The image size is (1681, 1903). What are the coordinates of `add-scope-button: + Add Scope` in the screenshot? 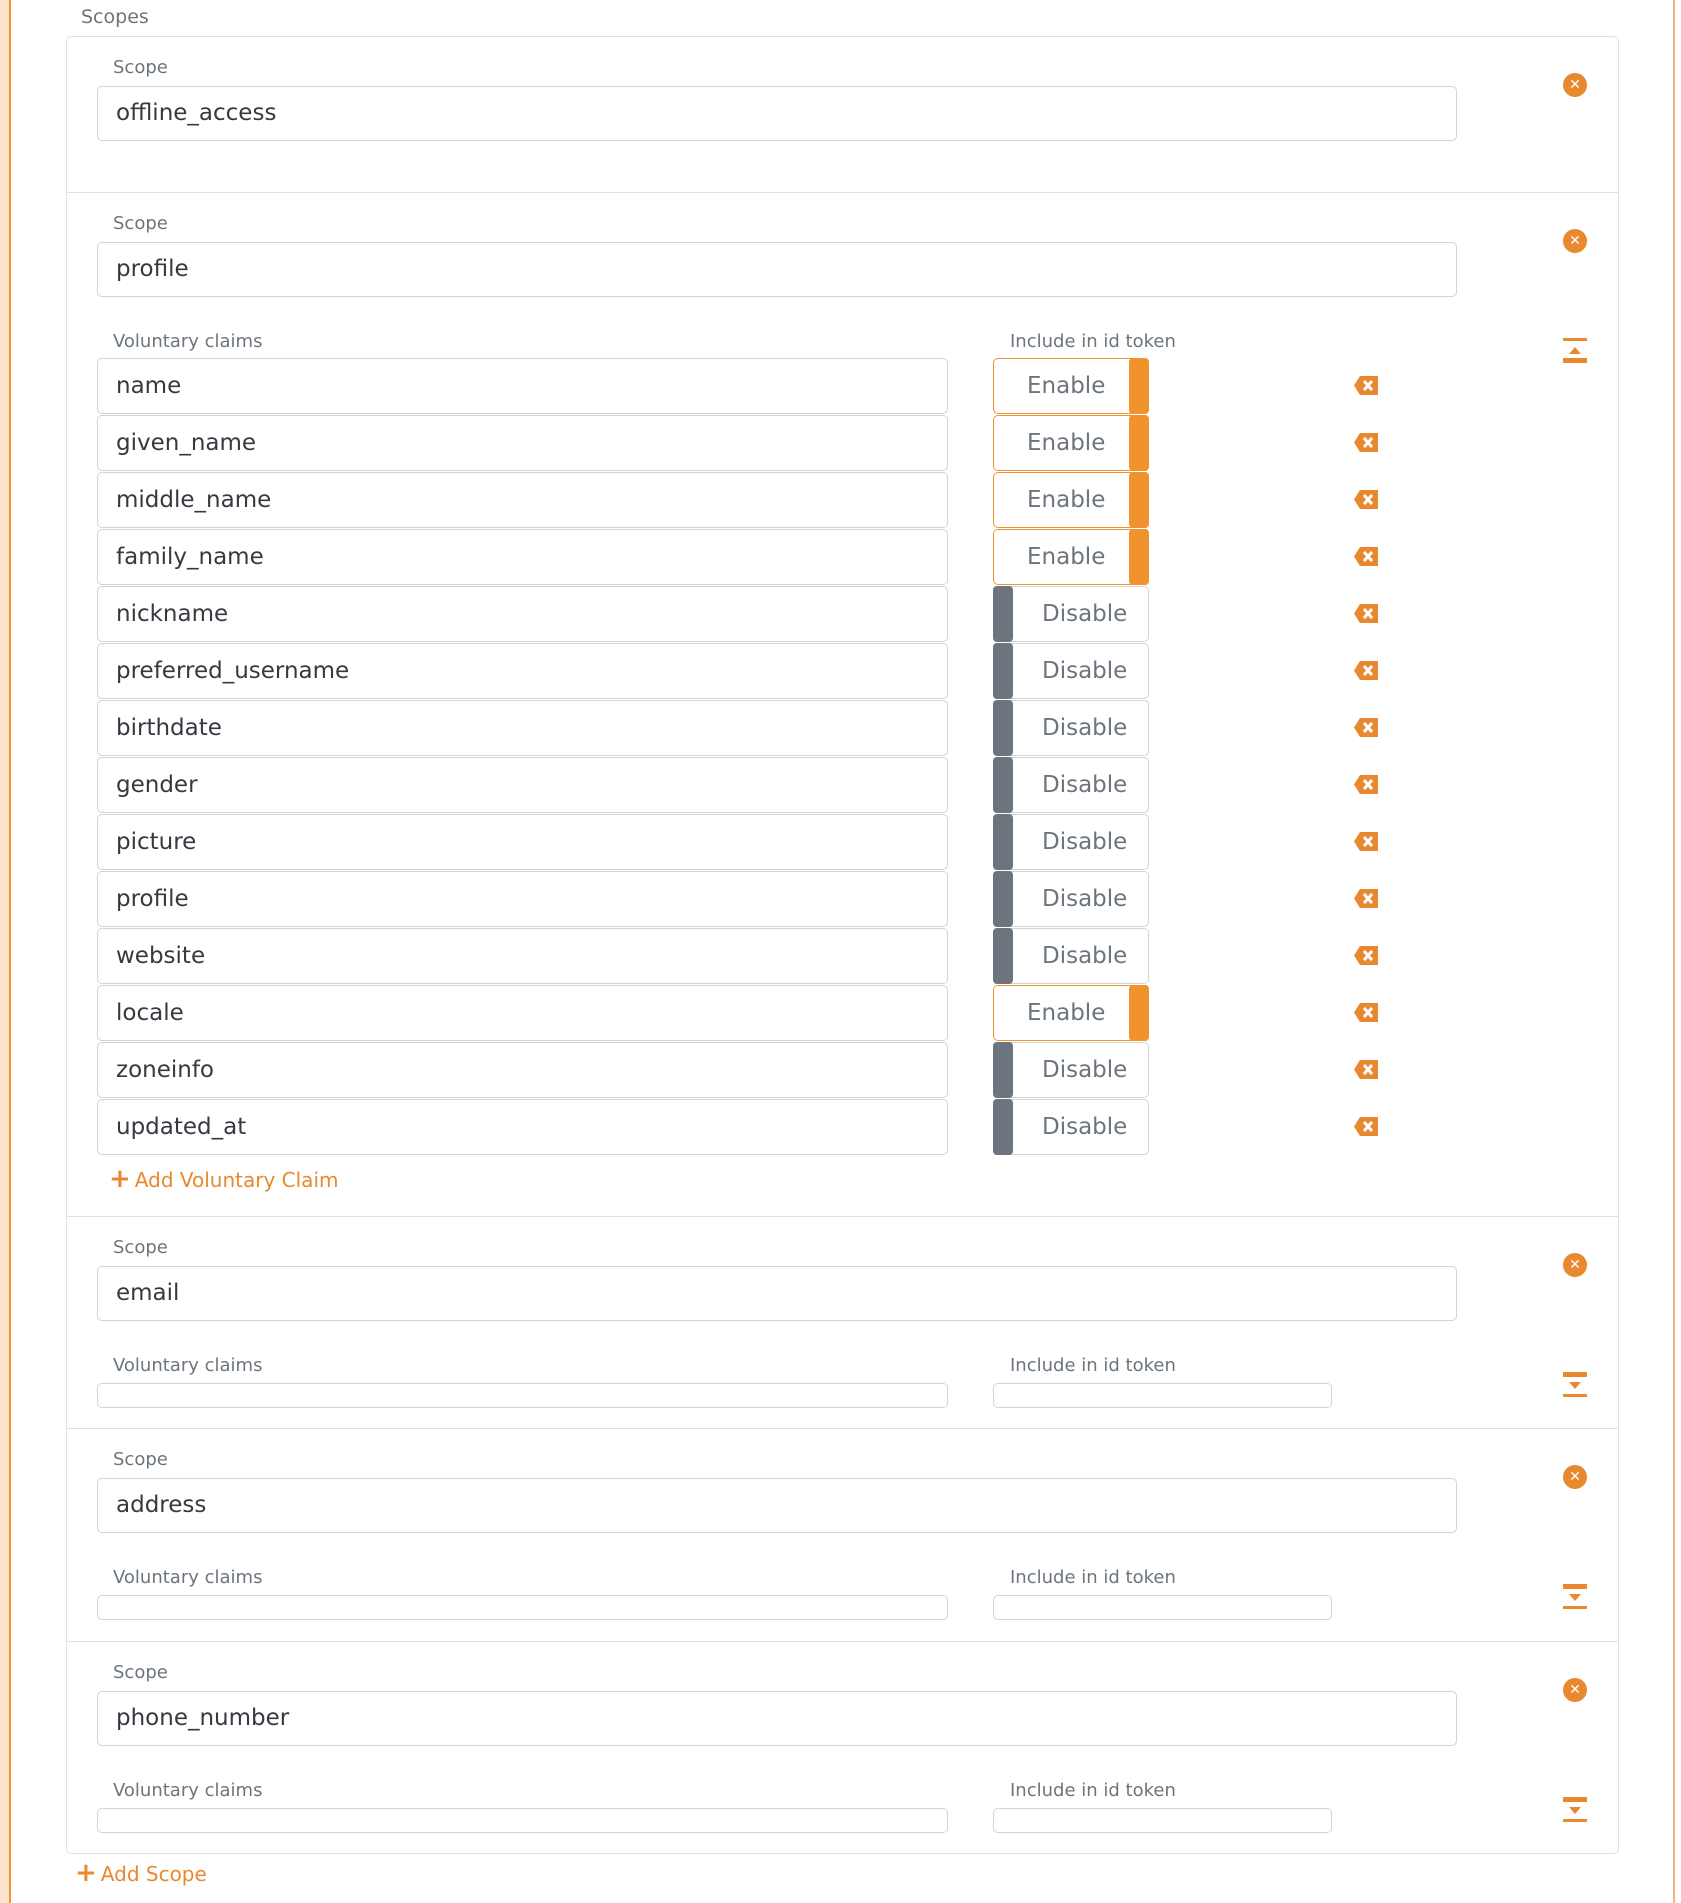 It's located at (141, 1873).